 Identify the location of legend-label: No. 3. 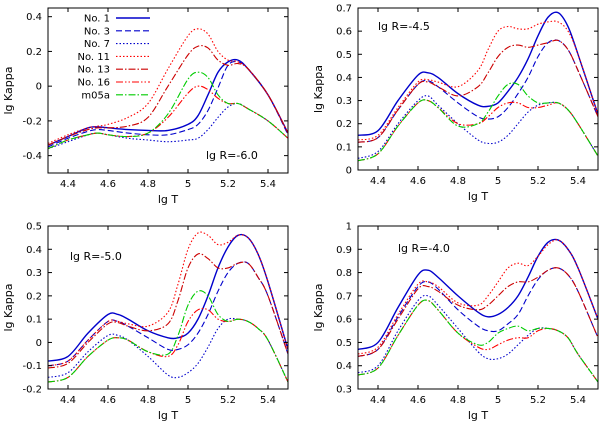
(97, 31).